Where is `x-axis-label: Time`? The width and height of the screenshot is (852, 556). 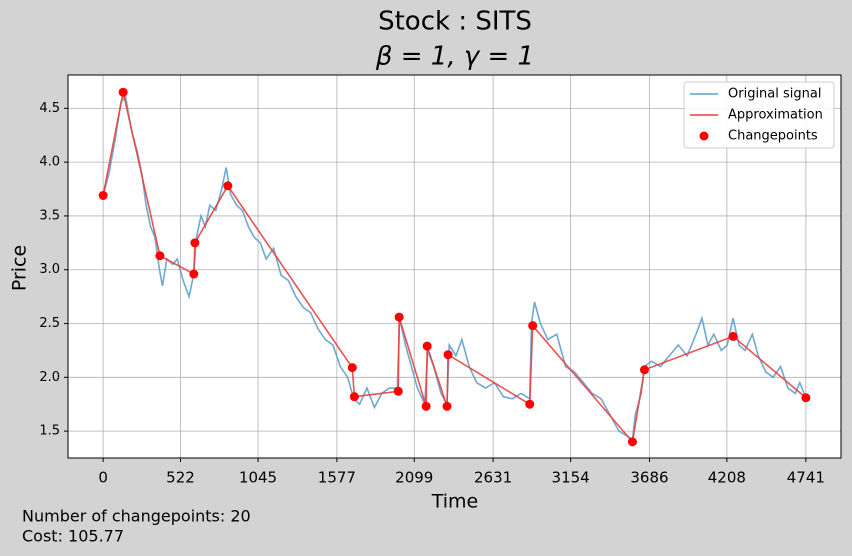
x-axis-label: Time is located at coordinates (455, 502).